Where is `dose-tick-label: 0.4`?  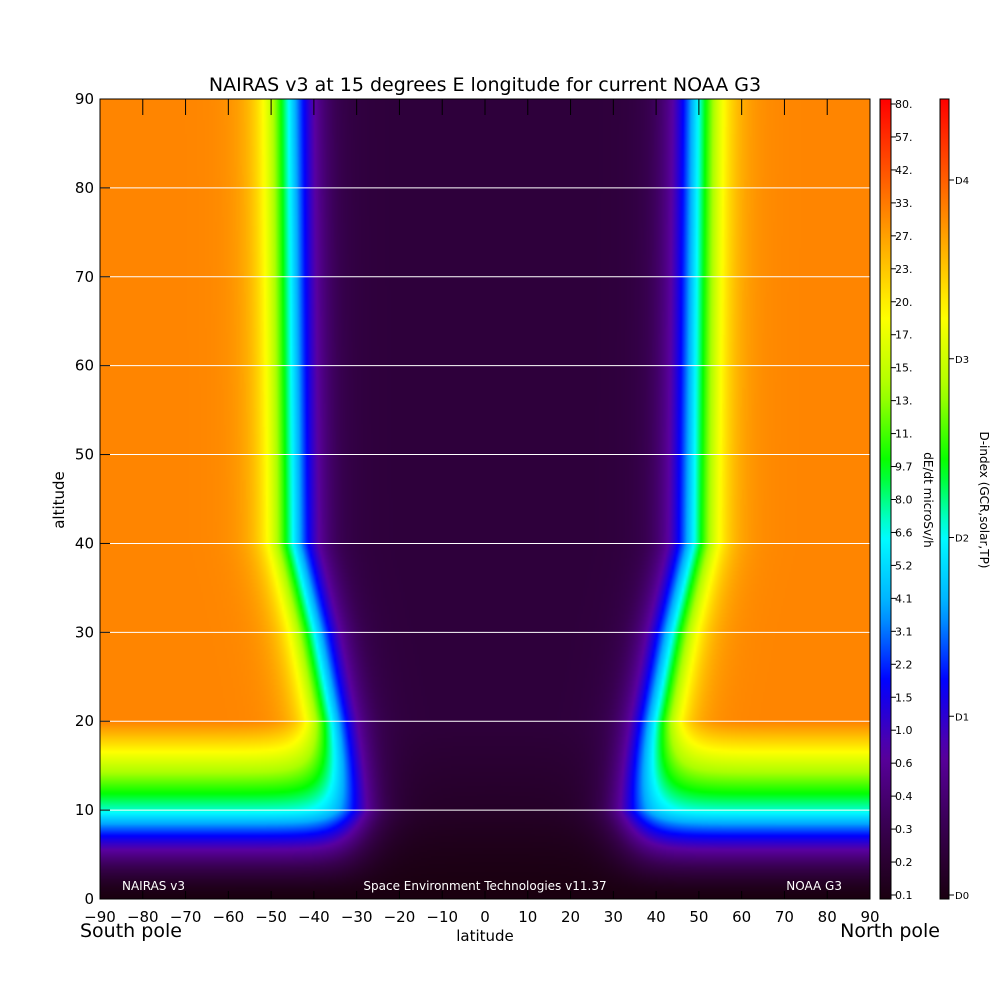 dose-tick-label: 0.4 is located at coordinates (904, 796).